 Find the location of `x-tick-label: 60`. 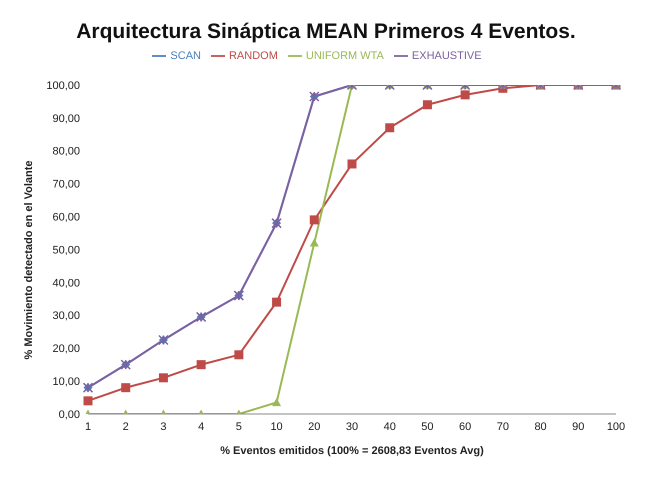

x-tick-label: 60 is located at coordinates (465, 426).